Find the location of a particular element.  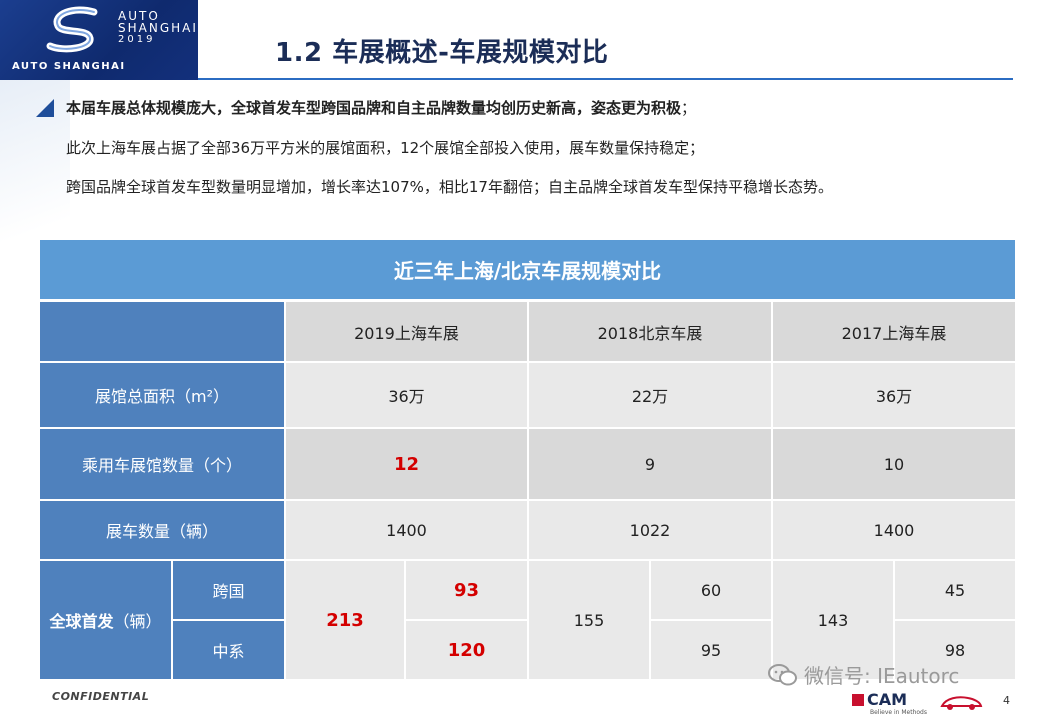

cell-premiere-domestic-2017: 98 is located at coordinates (955, 650).